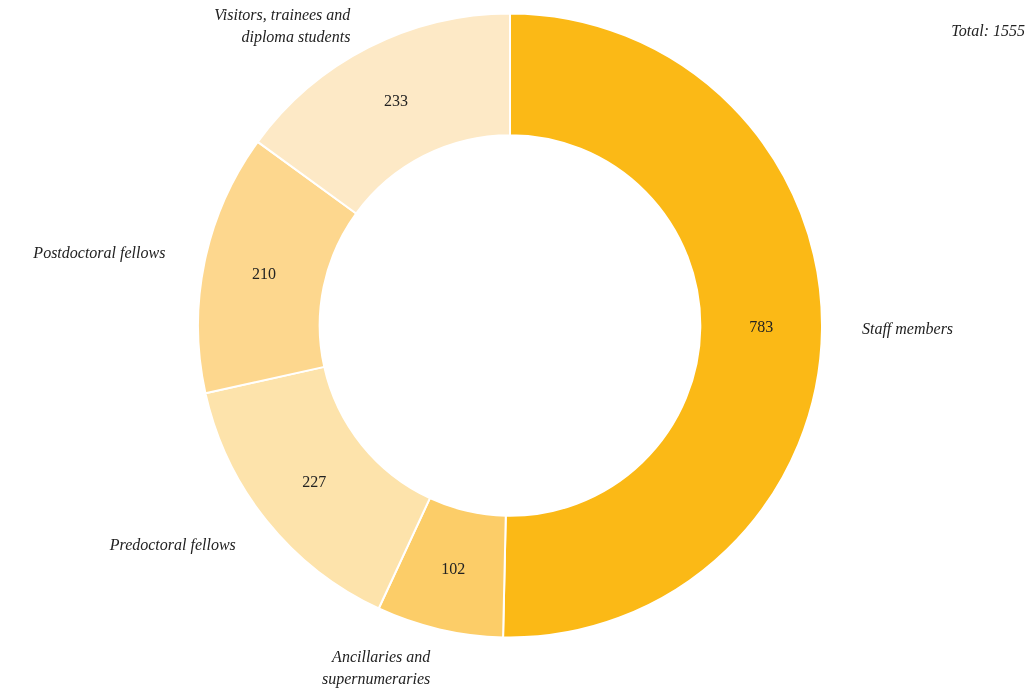 The height and width of the screenshot is (693, 1029). Describe the element at coordinates (376, 667) in the screenshot. I see `slice-label: Ancillaries and supernumeraries` at that location.